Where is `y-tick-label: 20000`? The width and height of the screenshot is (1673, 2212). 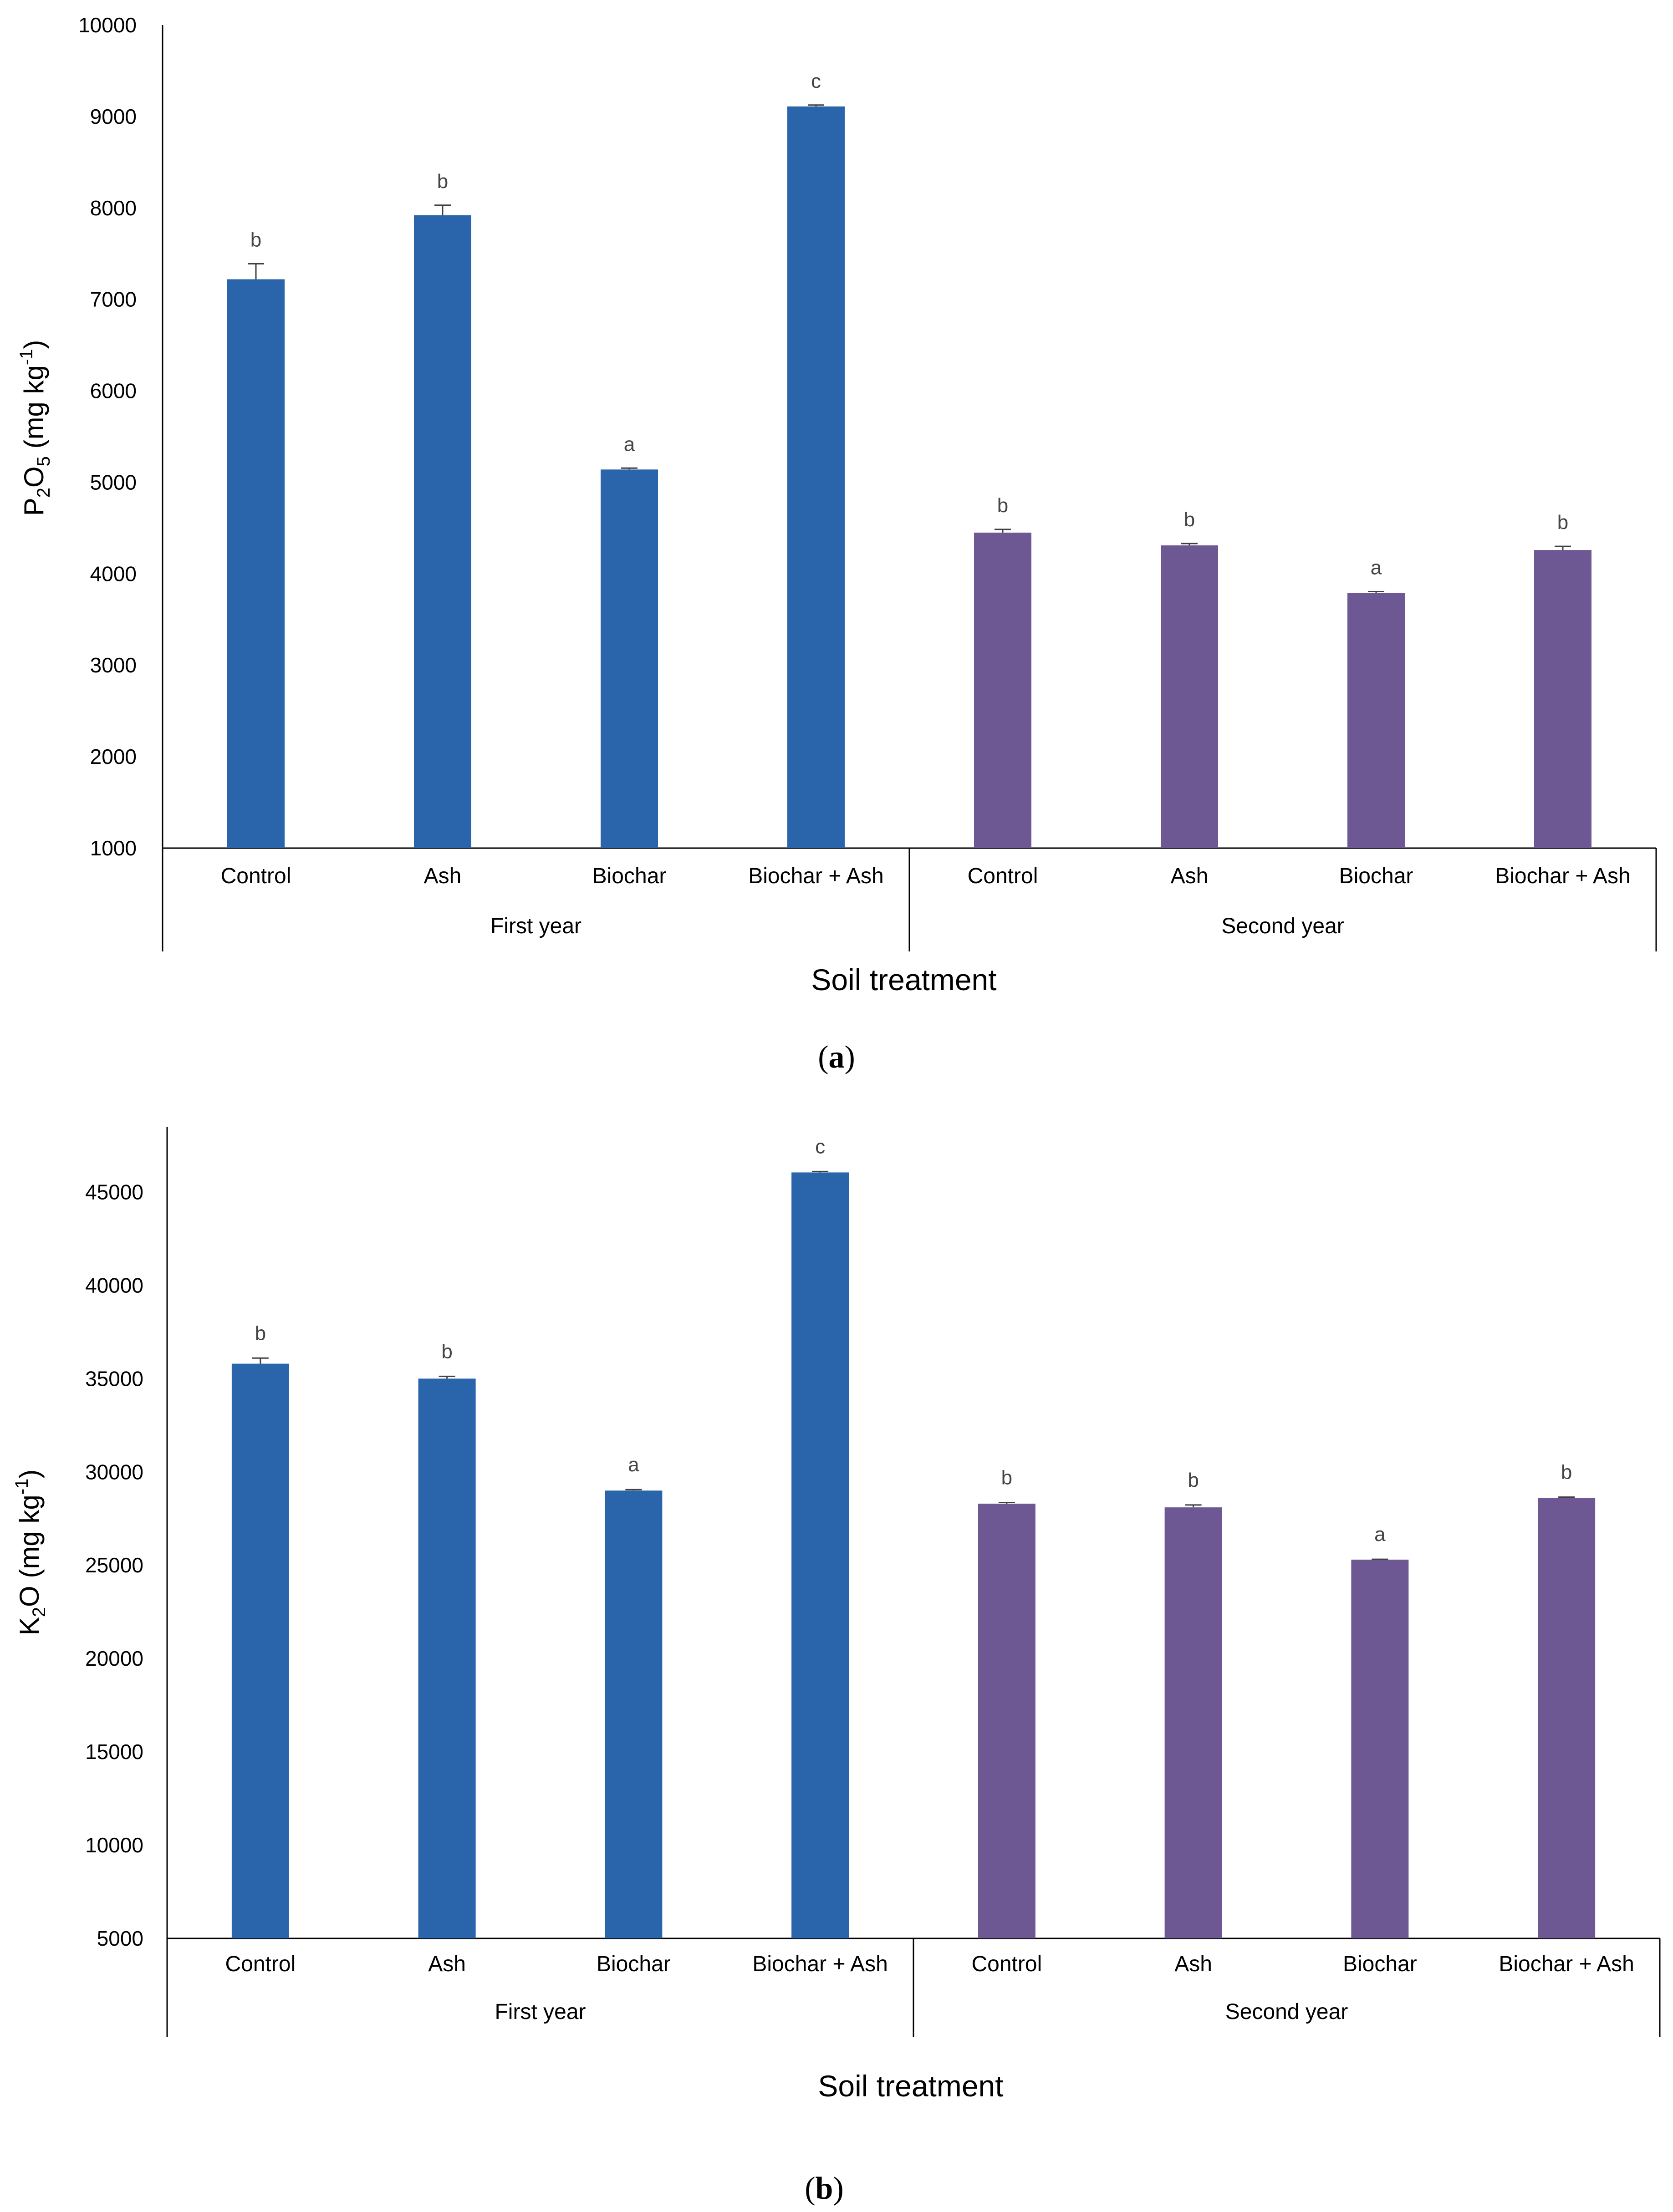 y-tick-label: 20000 is located at coordinates (114, 1658).